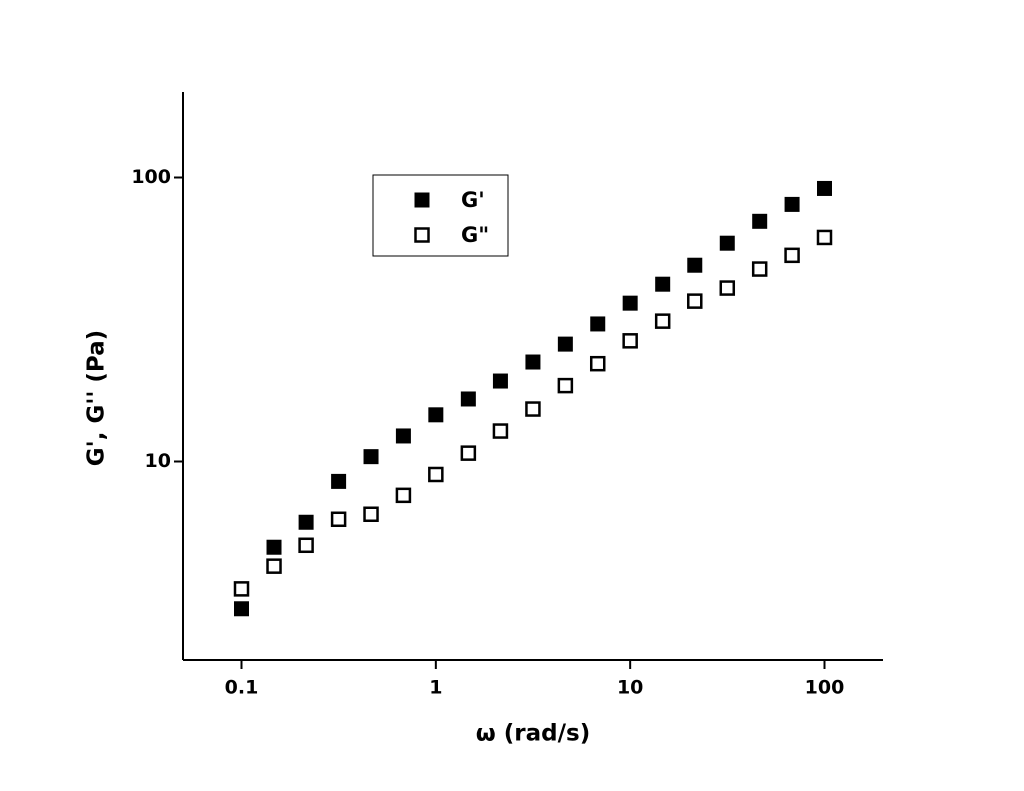 This screenshot has height=791, width=1024. Describe the element at coordinates (440, 215) in the screenshot. I see `legend-box` at that location.